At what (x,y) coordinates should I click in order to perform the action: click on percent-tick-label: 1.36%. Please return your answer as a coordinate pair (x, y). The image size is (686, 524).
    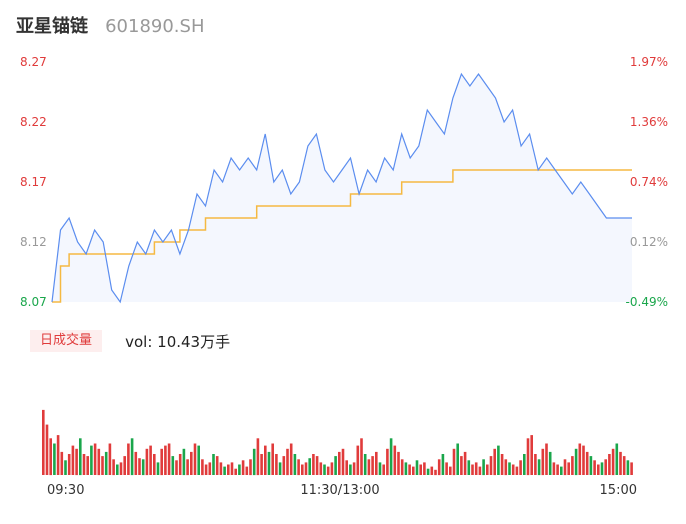
    Looking at the image, I should click on (649, 122).